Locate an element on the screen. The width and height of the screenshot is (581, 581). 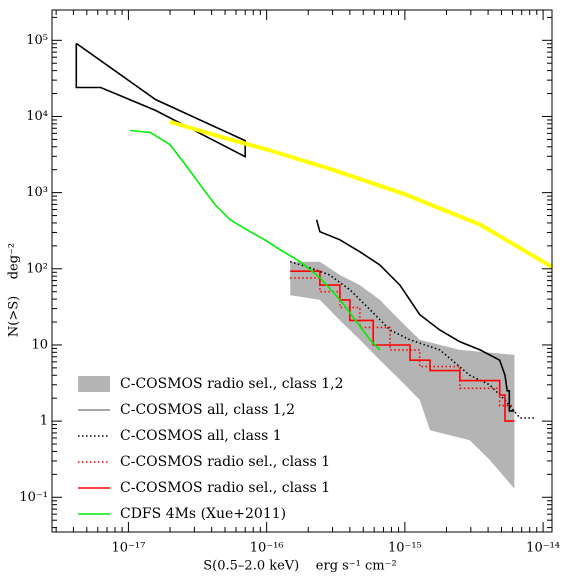
x-tick-label: 10⁻¹⁴ is located at coordinates (543, 548).